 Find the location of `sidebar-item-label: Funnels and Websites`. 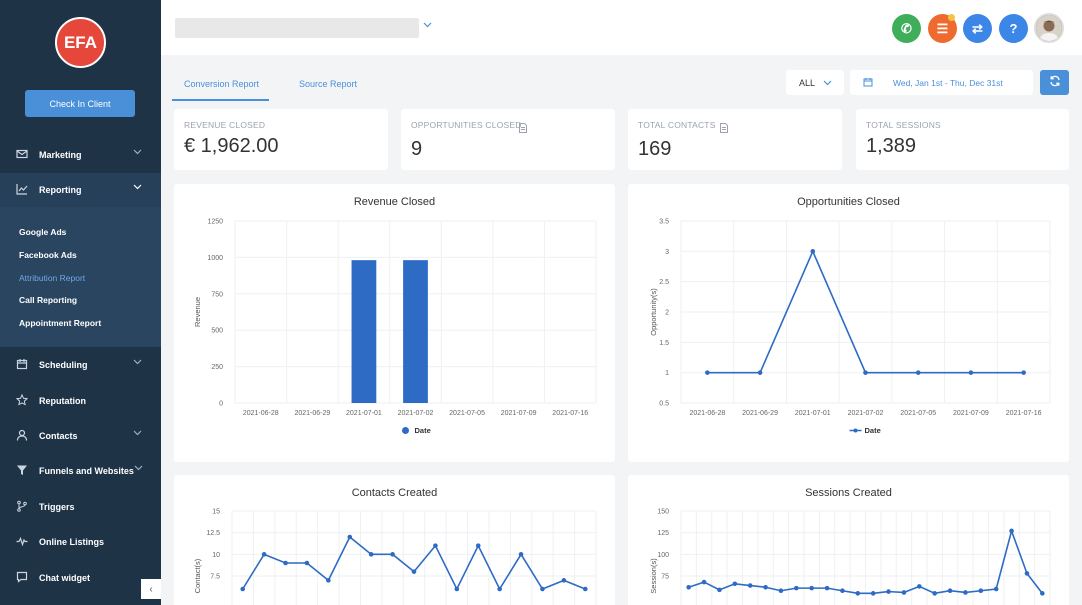

sidebar-item-label: Funnels and Websites is located at coordinates (86, 471).